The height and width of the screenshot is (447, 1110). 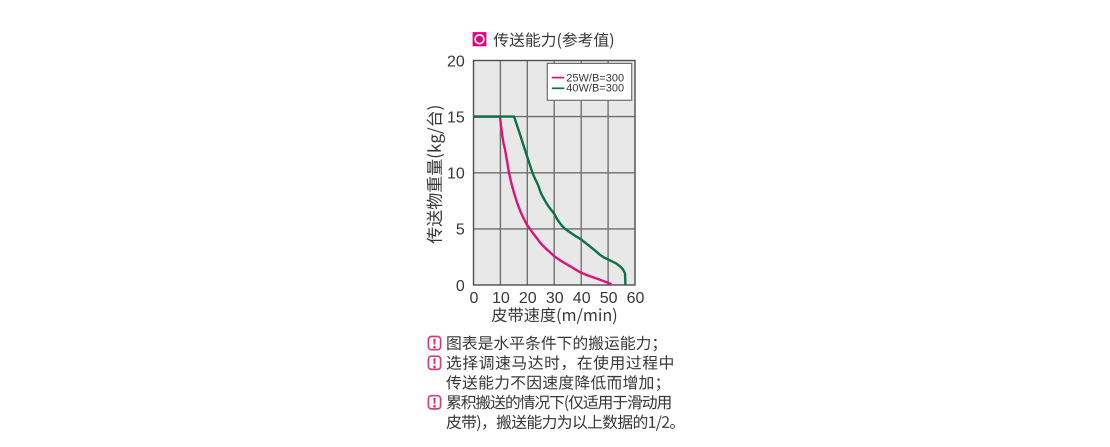 What do you see at coordinates (595, 78) in the screenshot?
I see `svg-text: 25W/B=300` at bounding box center [595, 78].